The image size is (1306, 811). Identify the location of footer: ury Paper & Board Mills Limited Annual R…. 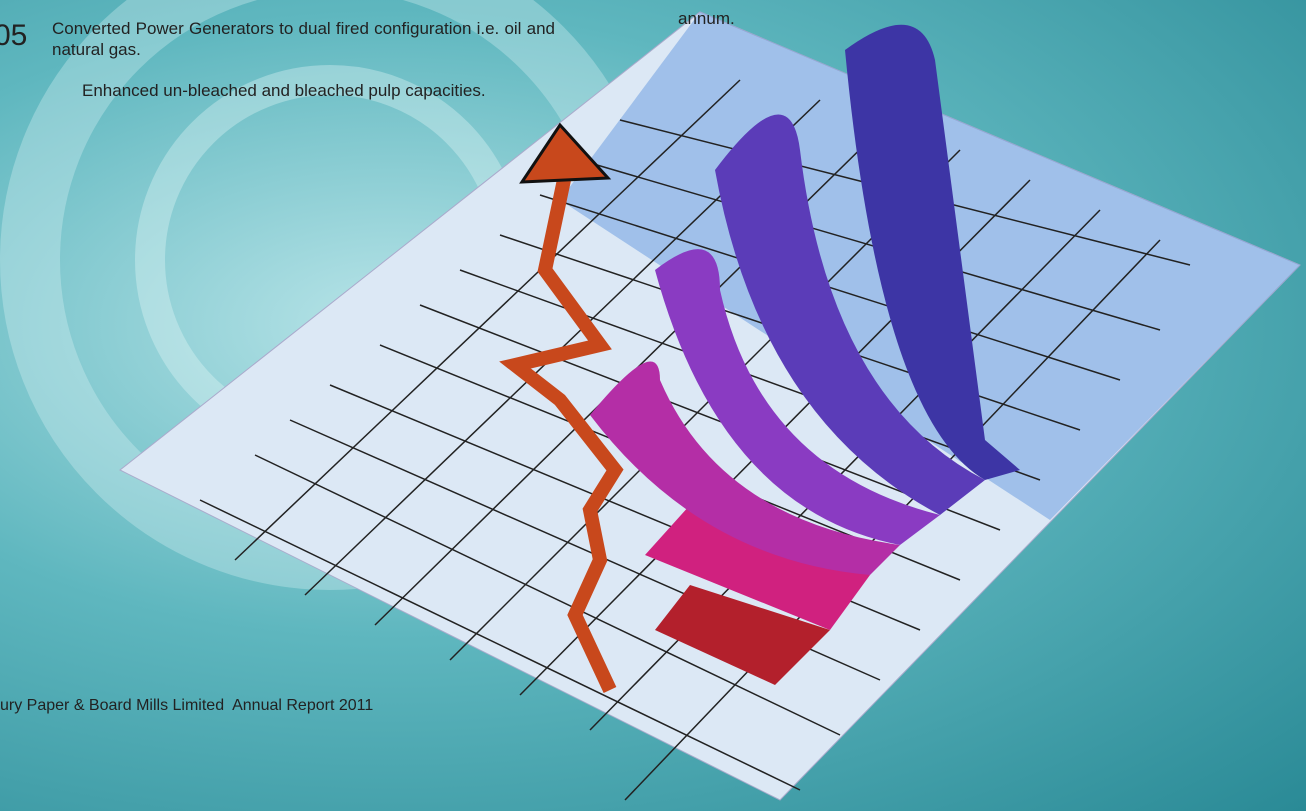
(187, 705).